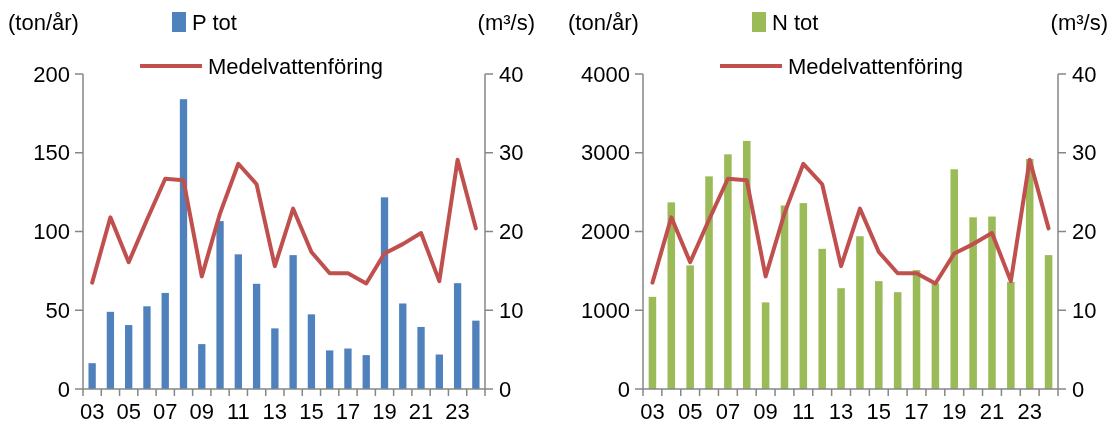 The height and width of the screenshot is (434, 1119). I want to click on y-tick-label: 50, so click(57, 310).